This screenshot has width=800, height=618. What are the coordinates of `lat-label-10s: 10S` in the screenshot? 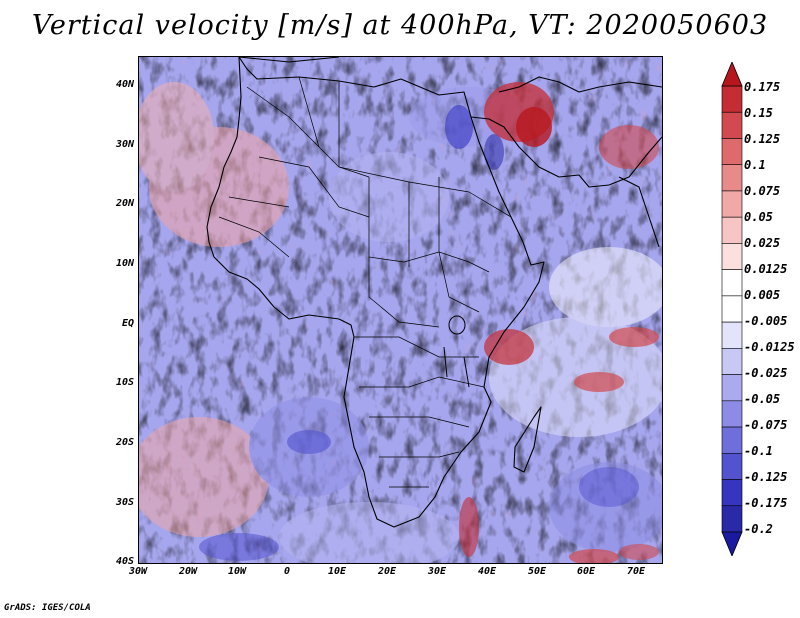 It's located at (124, 382).